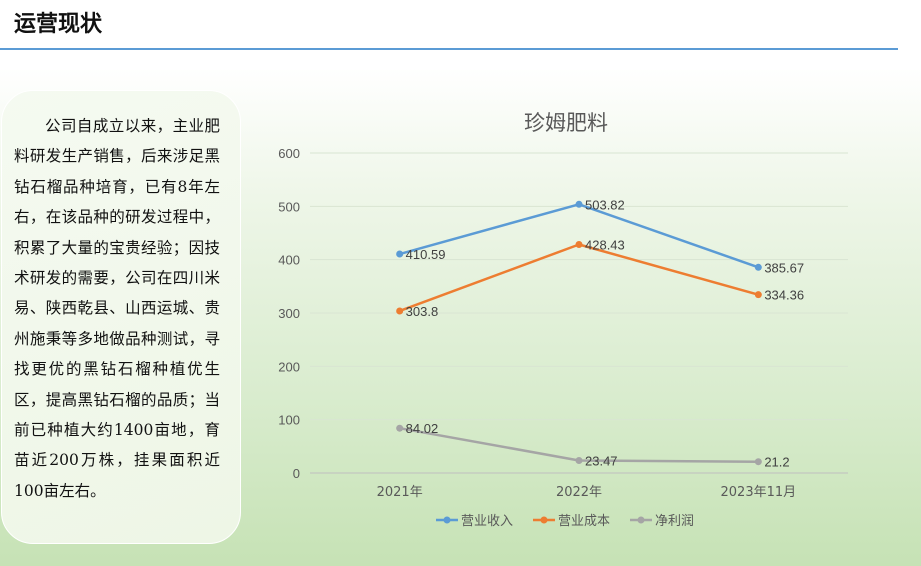  What do you see at coordinates (289, 153) in the screenshot?
I see `y-tick-label: 600` at bounding box center [289, 153].